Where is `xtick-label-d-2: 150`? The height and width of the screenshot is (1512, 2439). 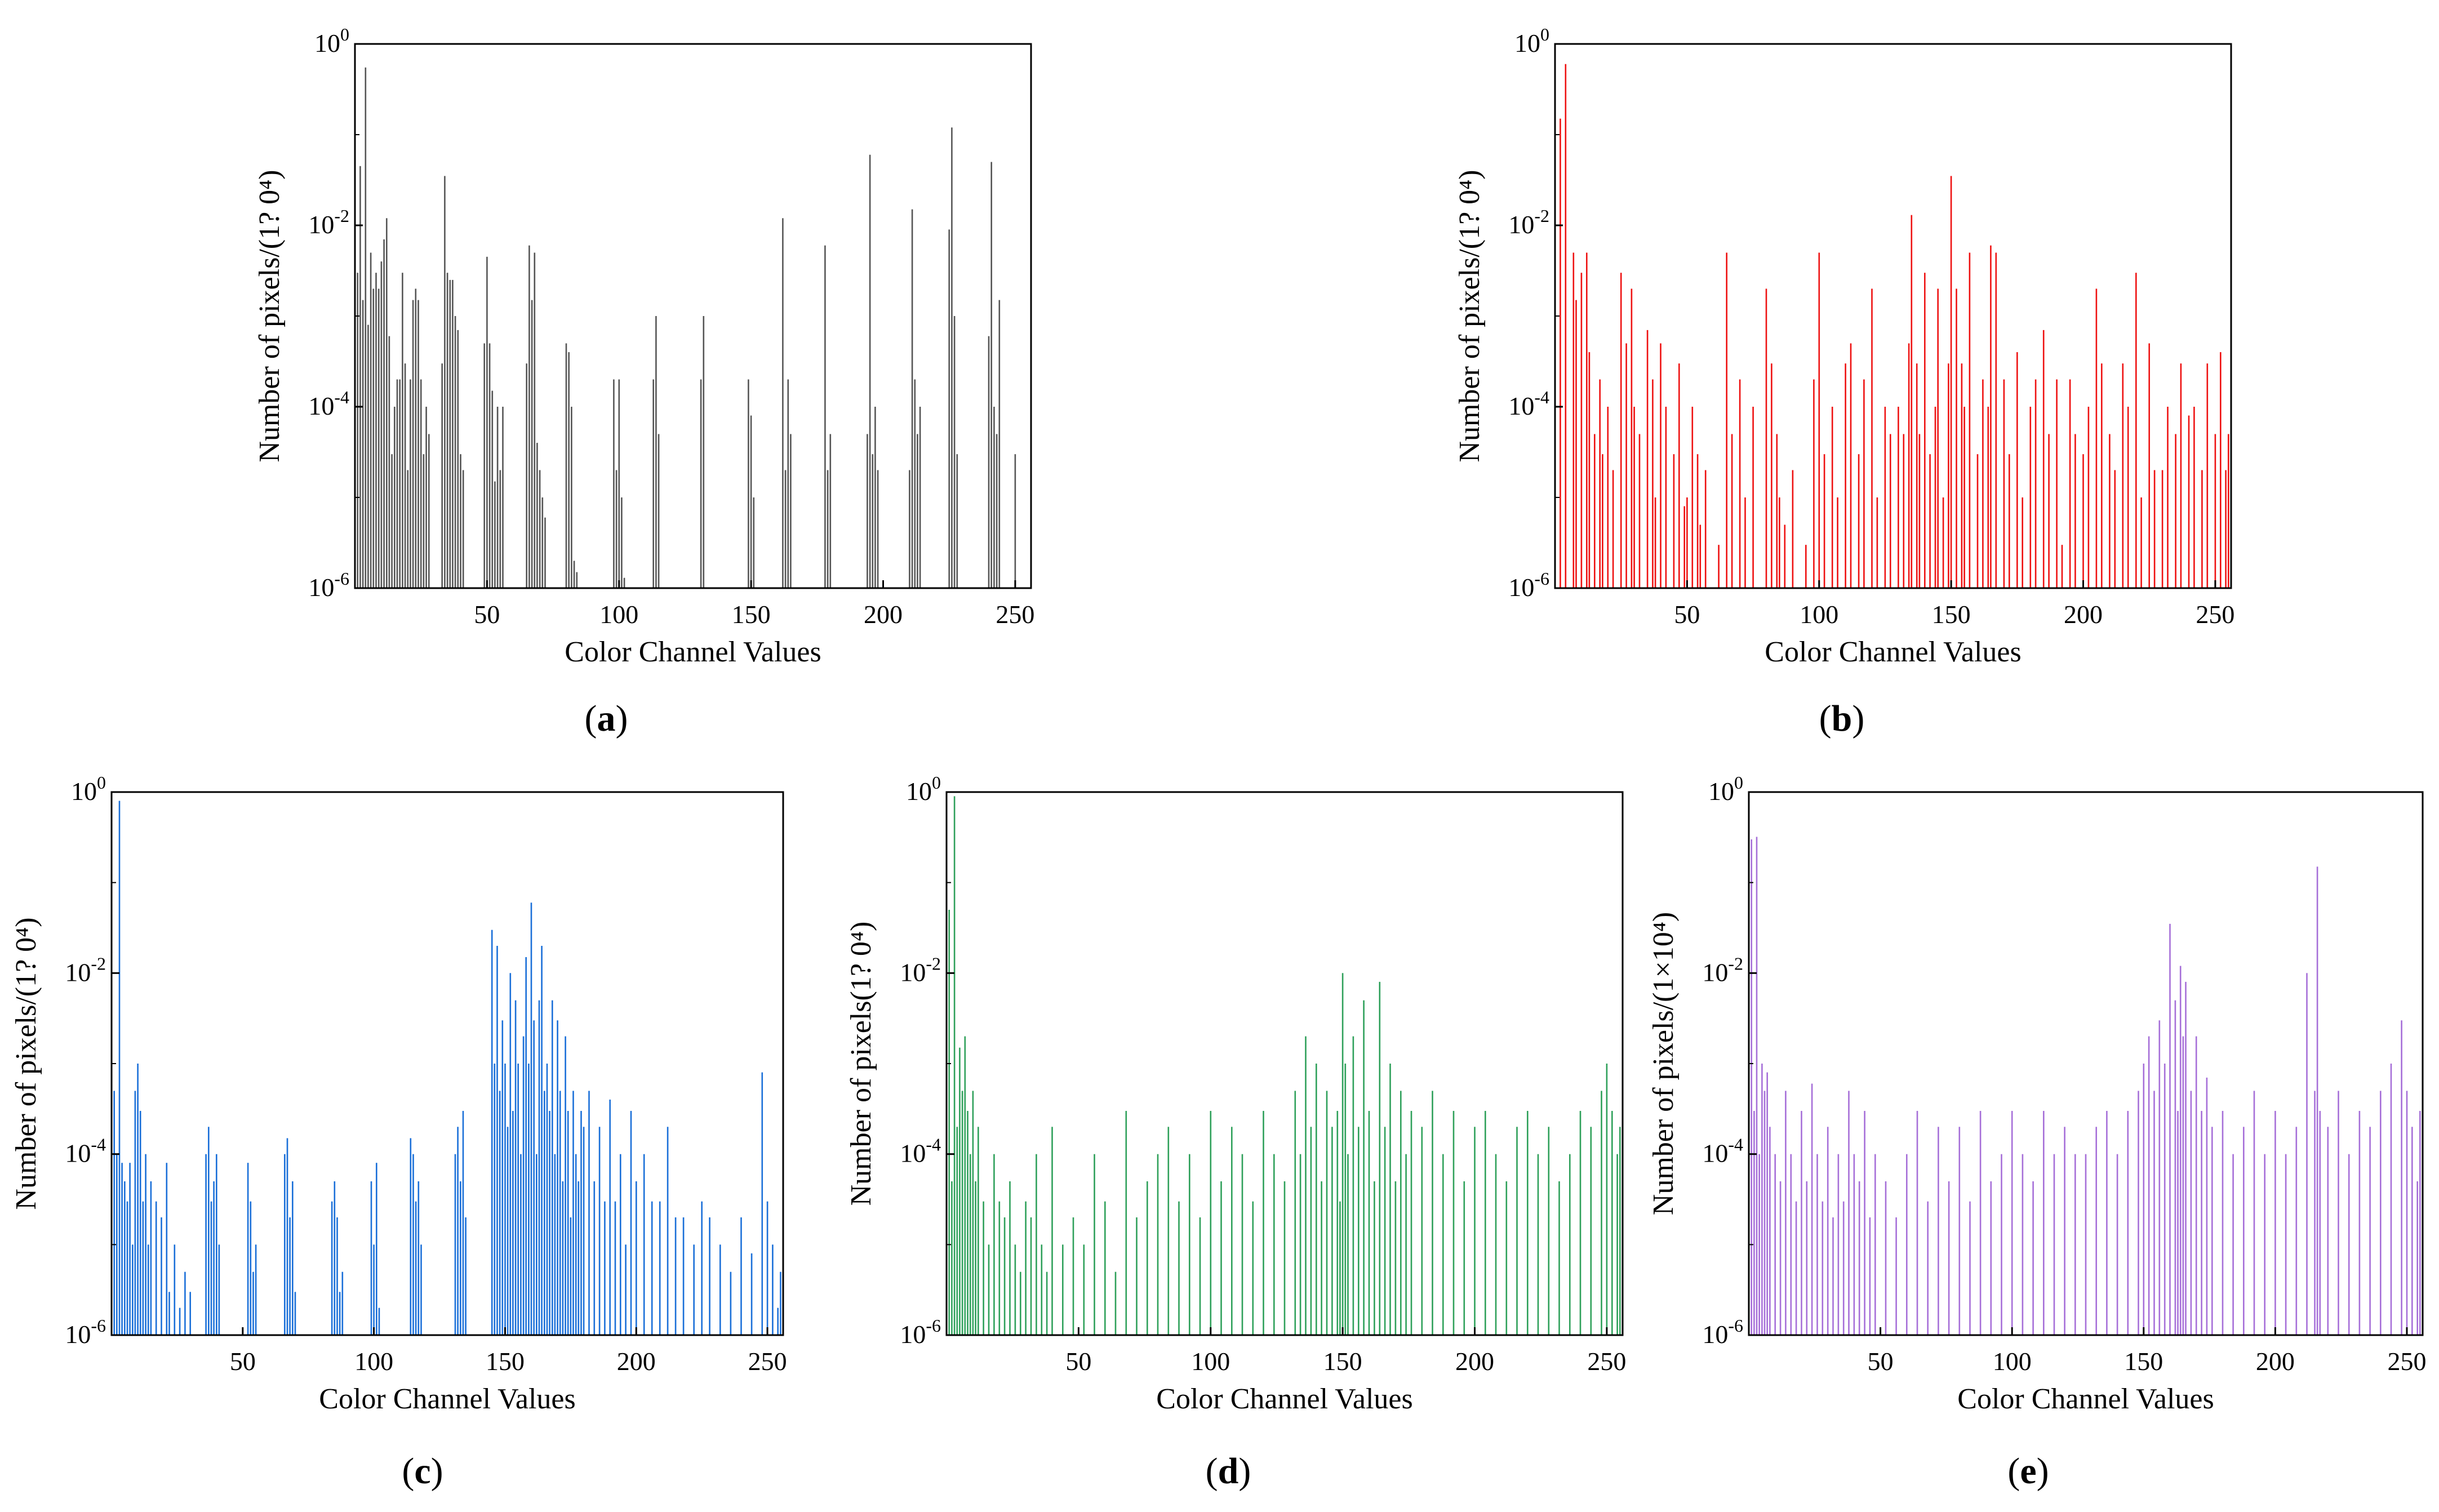 xtick-label-d-2: 150 is located at coordinates (1342, 1361).